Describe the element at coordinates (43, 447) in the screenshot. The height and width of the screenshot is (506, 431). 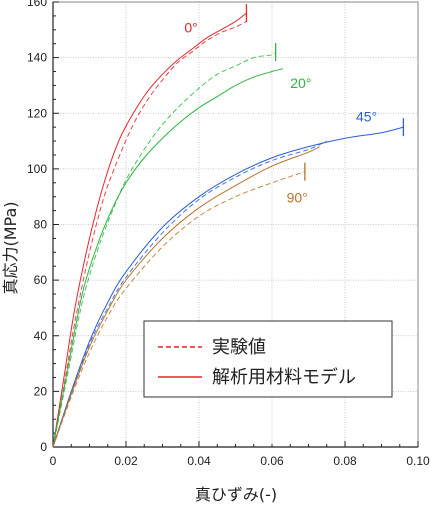
I see `y-tick-label: 0` at that location.